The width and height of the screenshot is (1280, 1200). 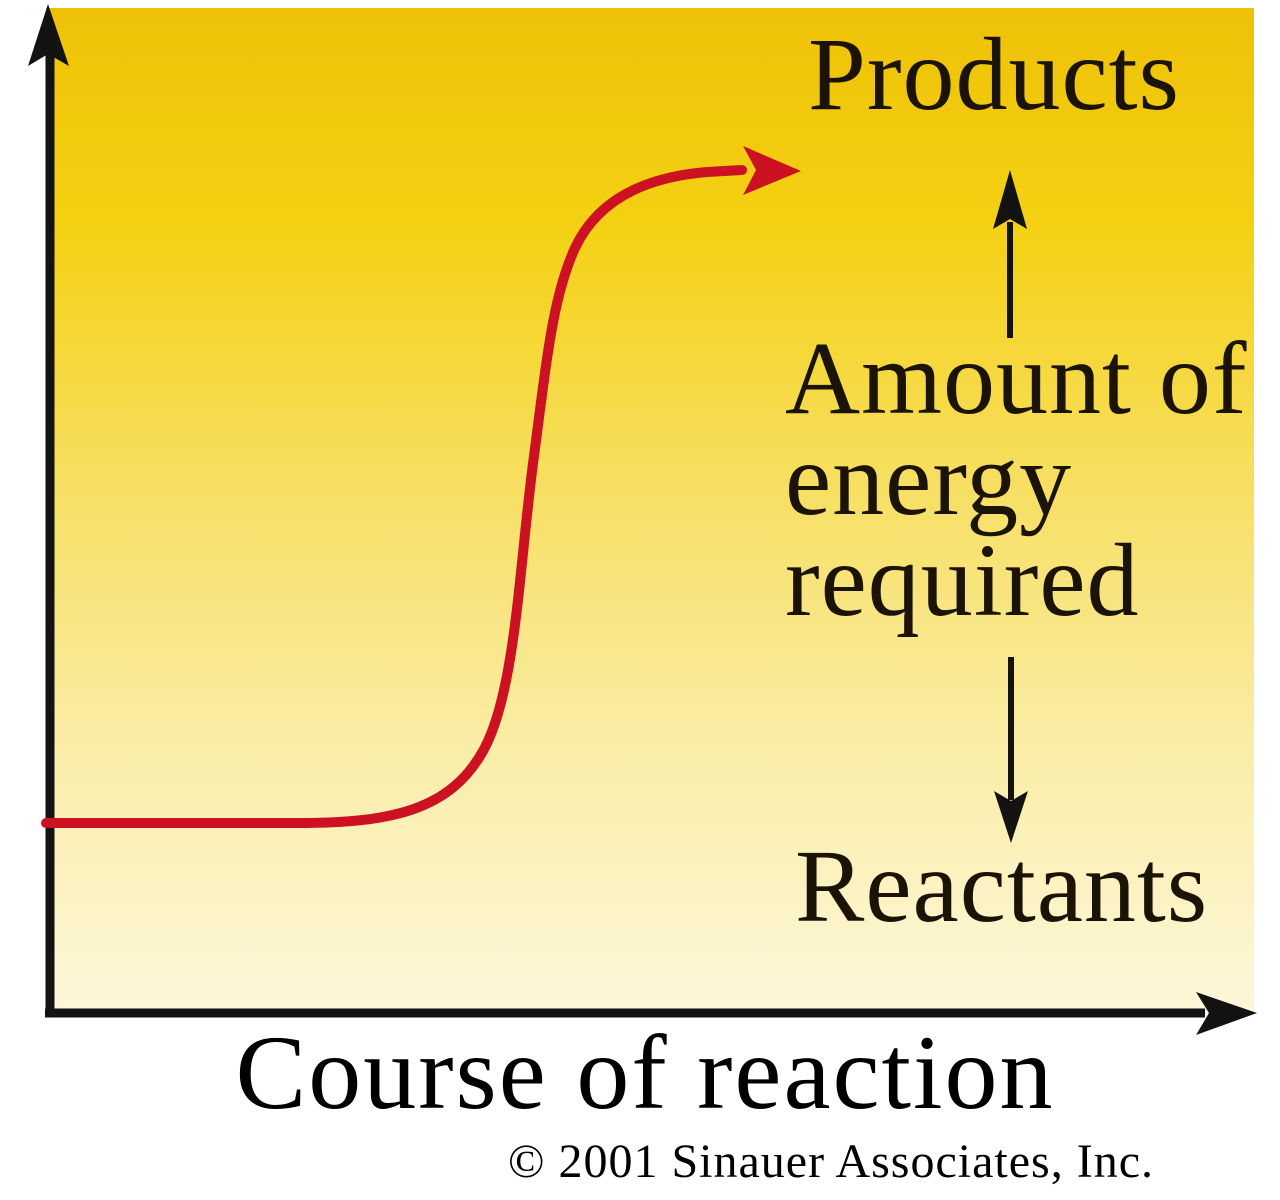 What do you see at coordinates (1016, 479) in the screenshot?
I see `energy-required-label: Amount of energy required` at bounding box center [1016, 479].